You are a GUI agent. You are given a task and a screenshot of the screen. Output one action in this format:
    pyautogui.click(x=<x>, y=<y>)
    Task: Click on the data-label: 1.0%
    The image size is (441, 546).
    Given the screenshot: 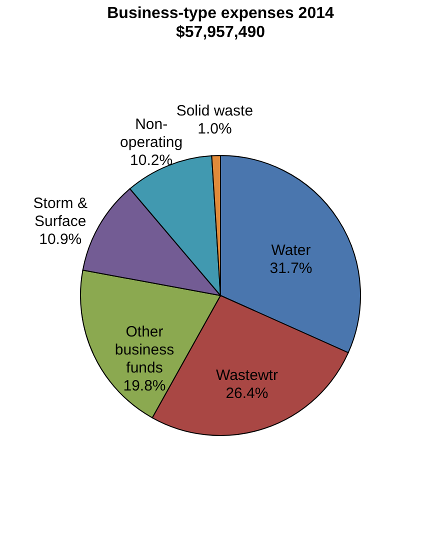 What is the action you would take?
    pyautogui.click(x=215, y=129)
    